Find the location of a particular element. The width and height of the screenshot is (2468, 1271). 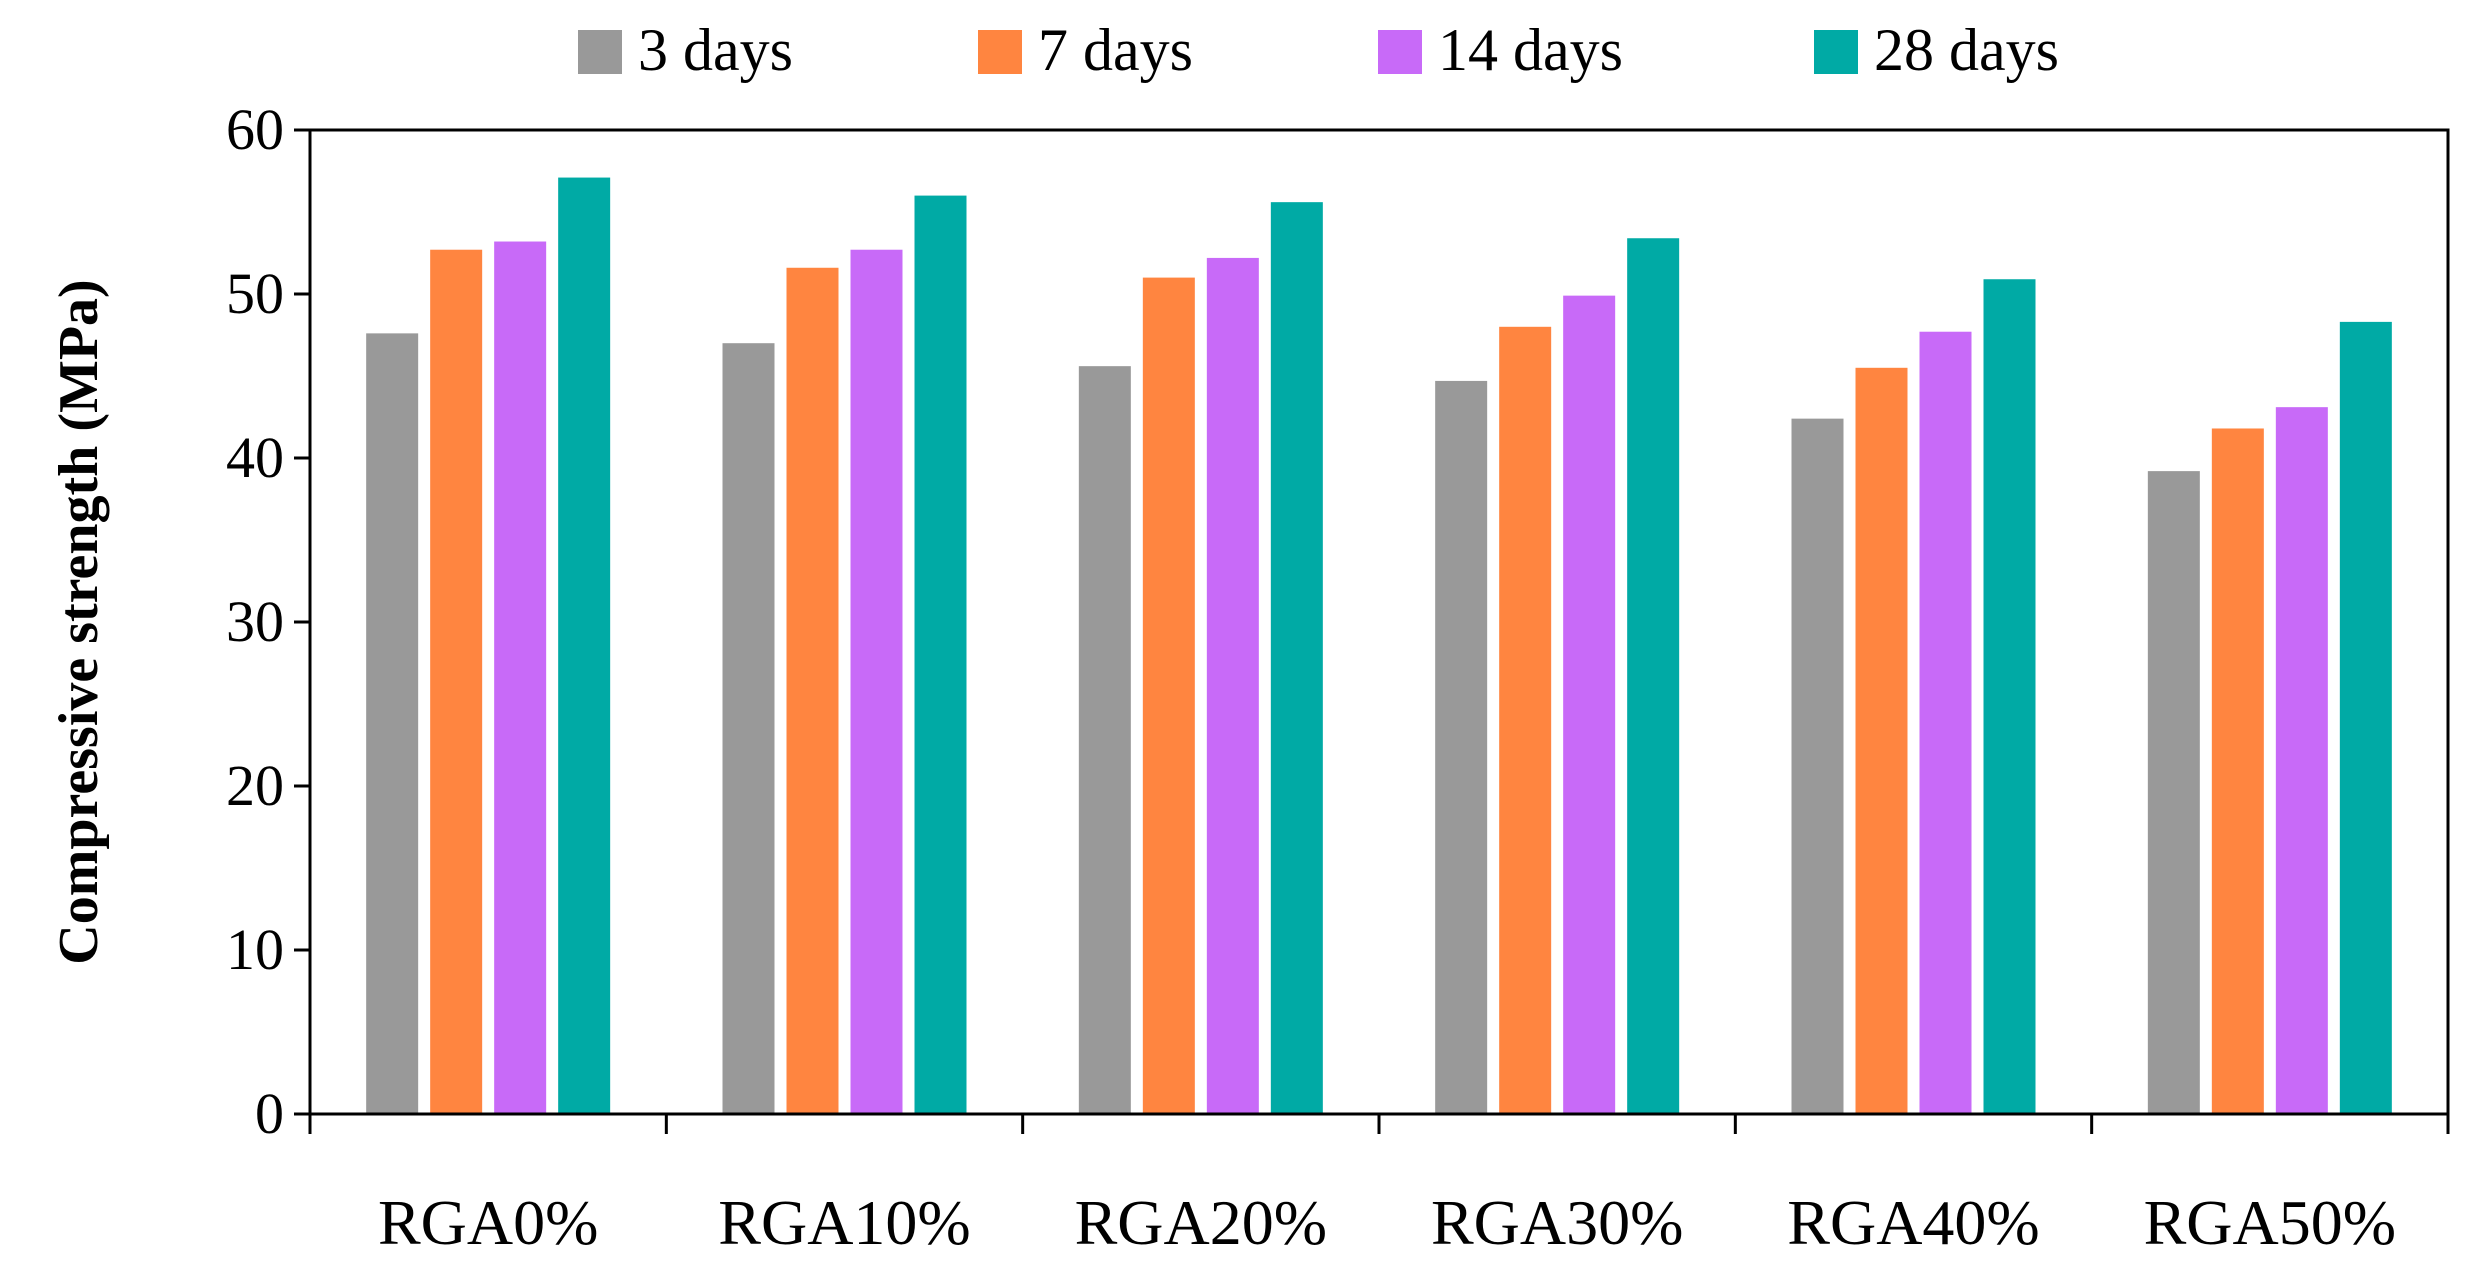

x-tick-label-rga50pct: RGA50% is located at coordinates (2270, 1222).